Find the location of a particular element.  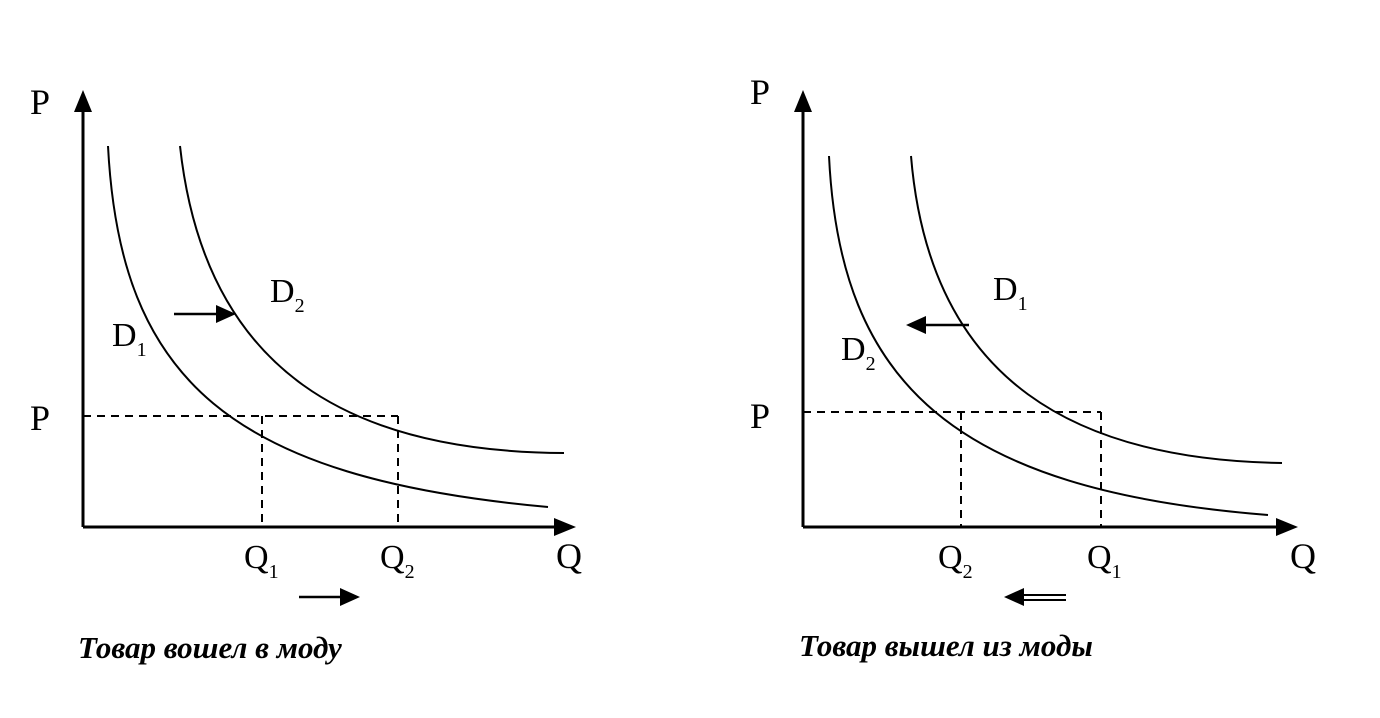

curve-shift-right-arrow is located at coordinates (205, 314).